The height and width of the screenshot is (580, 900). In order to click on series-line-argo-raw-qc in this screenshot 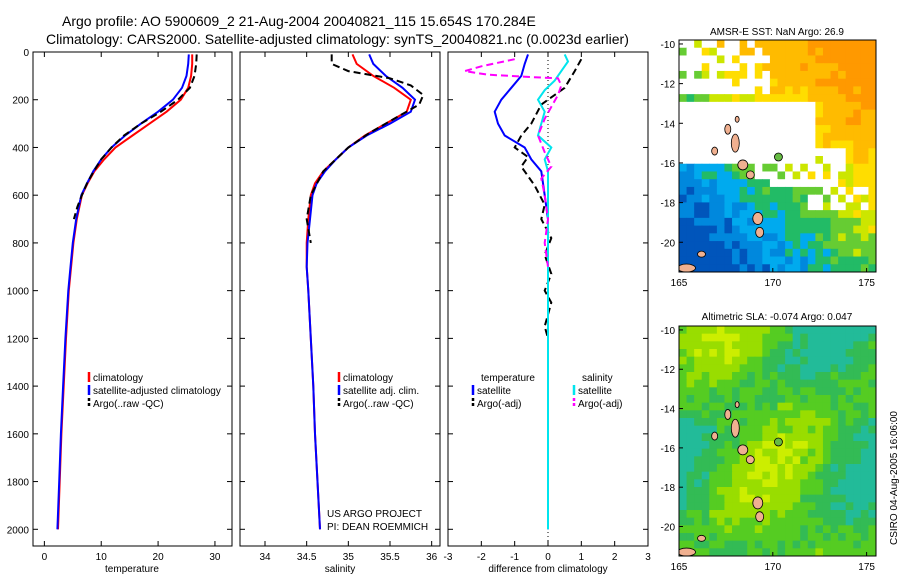, I will do `click(365, 149)`.